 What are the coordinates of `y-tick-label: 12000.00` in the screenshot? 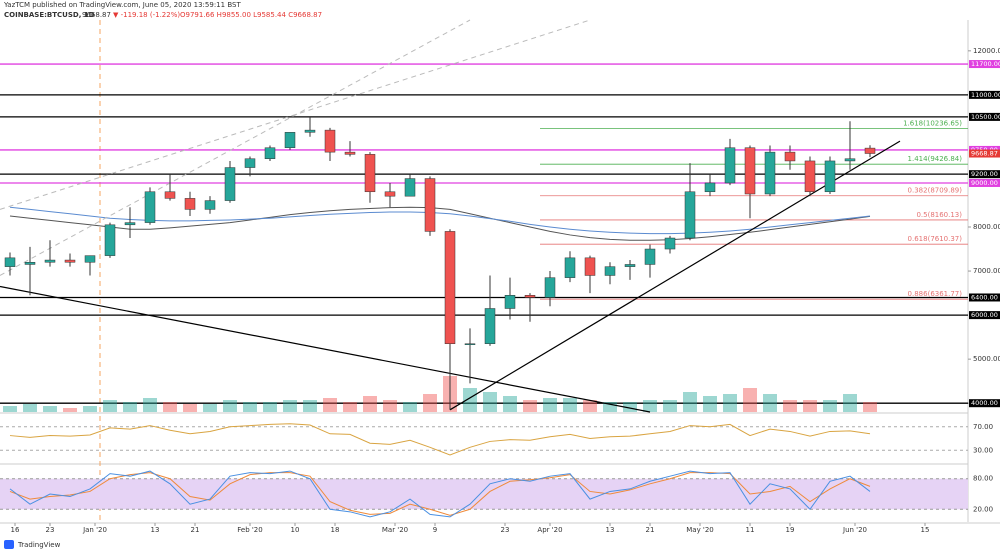 It's located at (986, 51).